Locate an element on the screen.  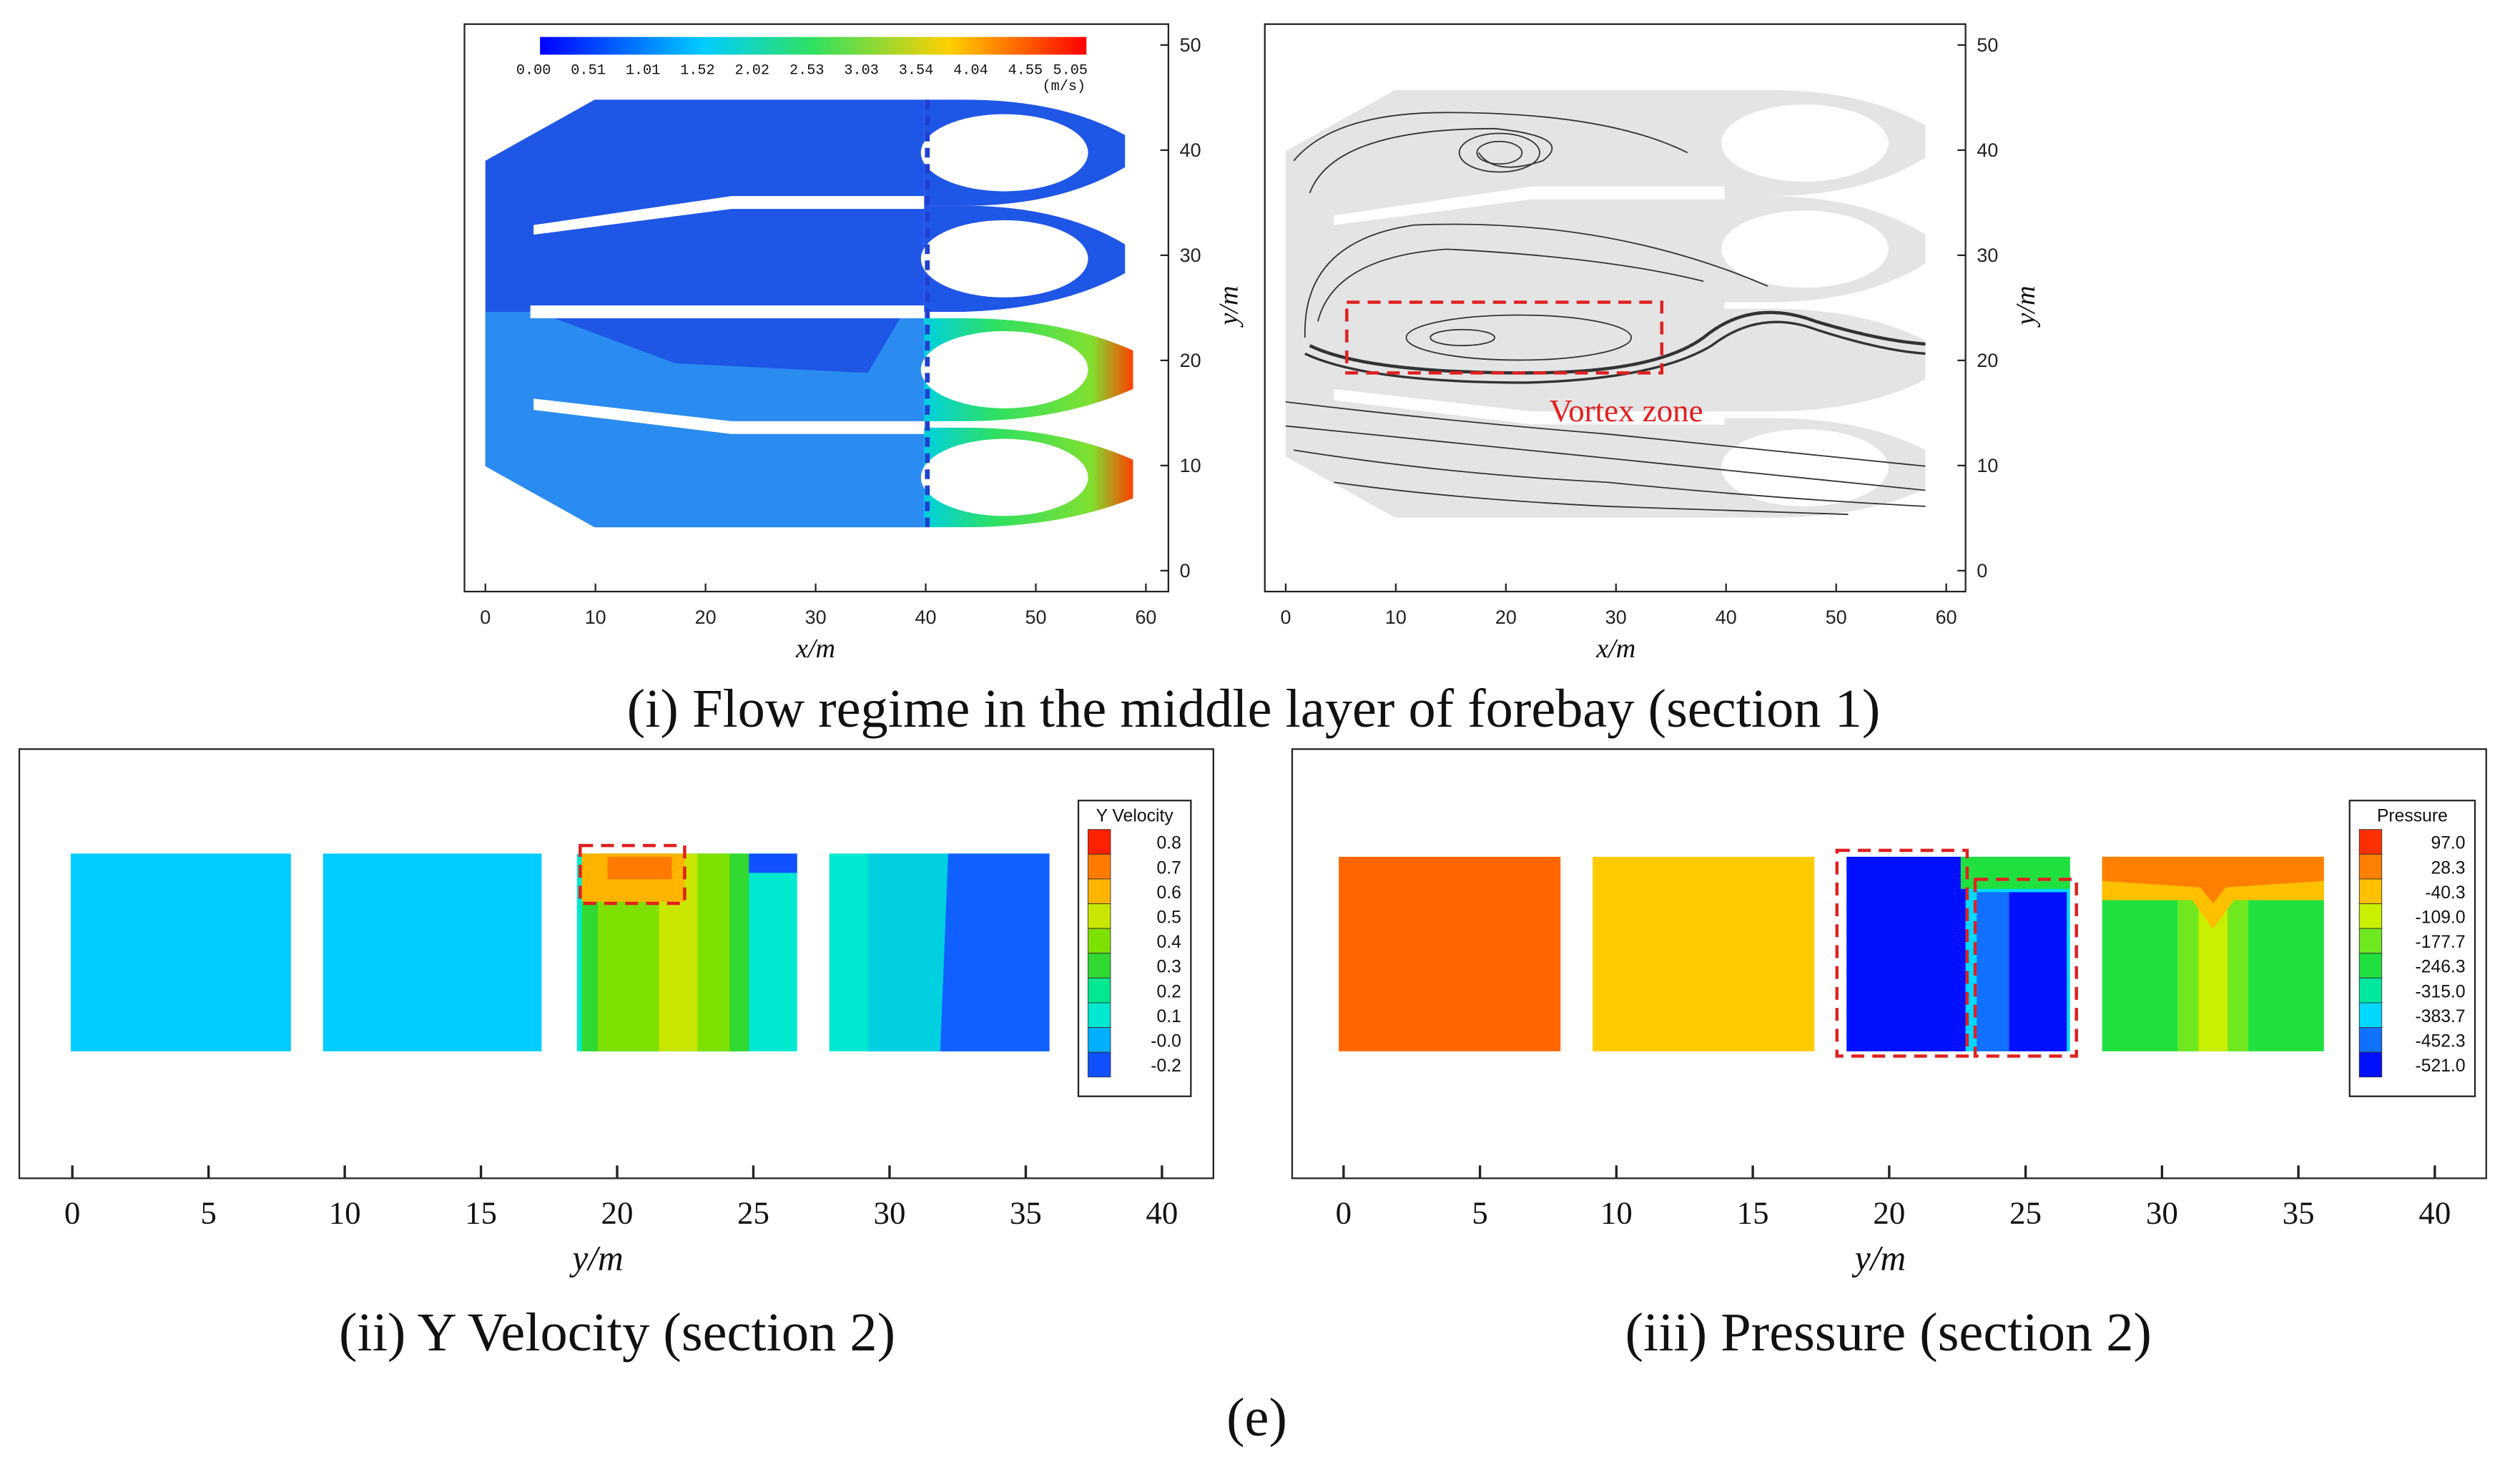
colorbar-label: 2.02 is located at coordinates (752, 70).